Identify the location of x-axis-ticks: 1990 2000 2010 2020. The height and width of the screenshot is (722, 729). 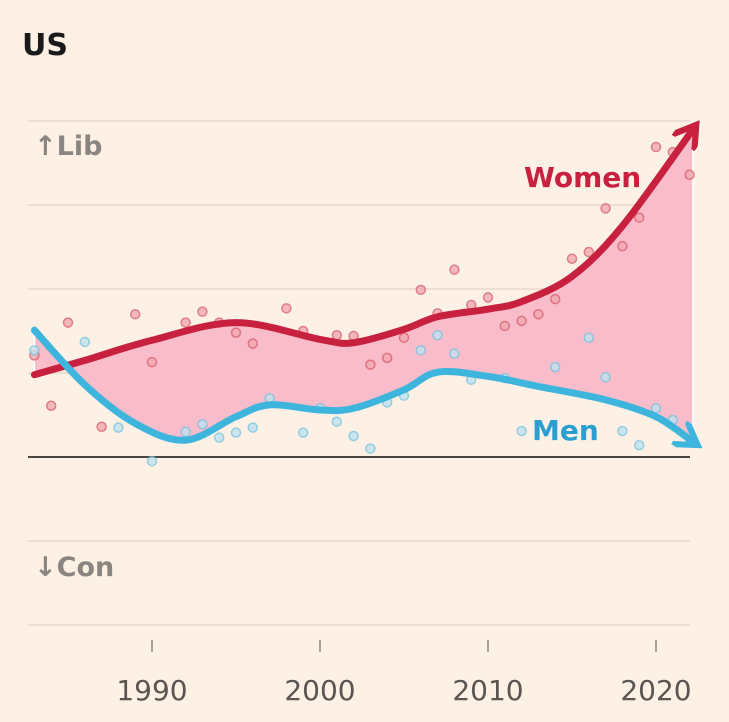
(404, 673).